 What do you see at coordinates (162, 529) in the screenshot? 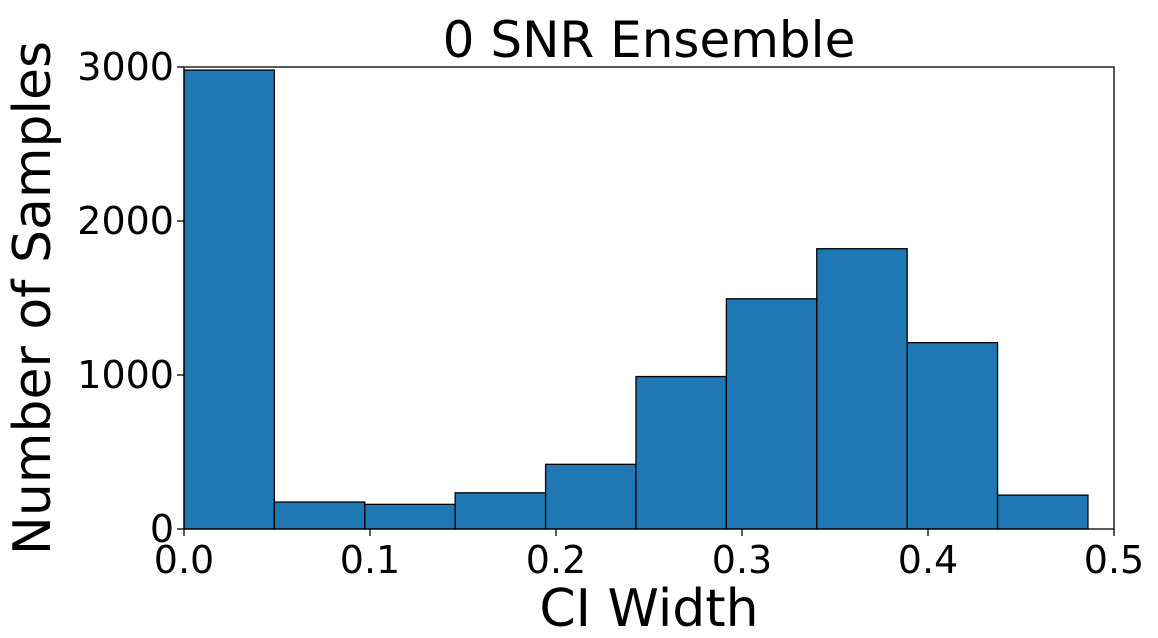
I see `y-tick-label: 0` at bounding box center [162, 529].